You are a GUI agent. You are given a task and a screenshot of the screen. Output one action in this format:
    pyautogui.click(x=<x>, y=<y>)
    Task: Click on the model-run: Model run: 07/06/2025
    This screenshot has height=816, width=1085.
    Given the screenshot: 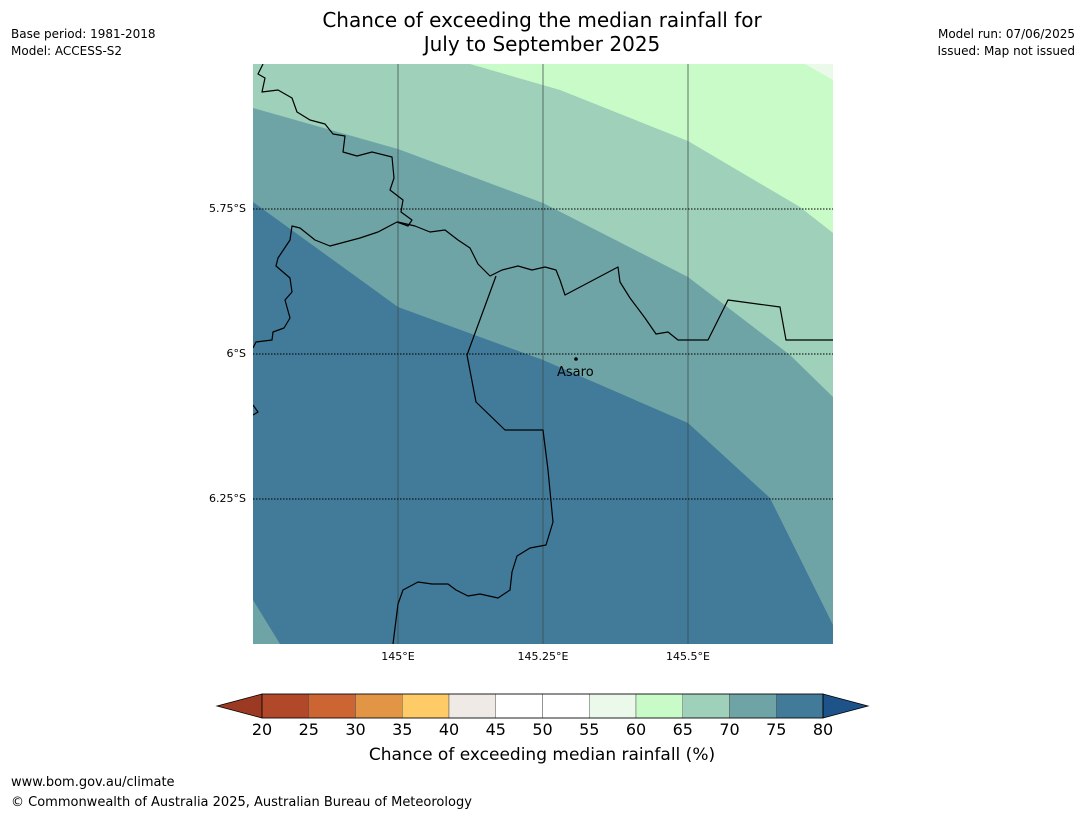 What is the action you would take?
    pyautogui.click(x=1006, y=34)
    